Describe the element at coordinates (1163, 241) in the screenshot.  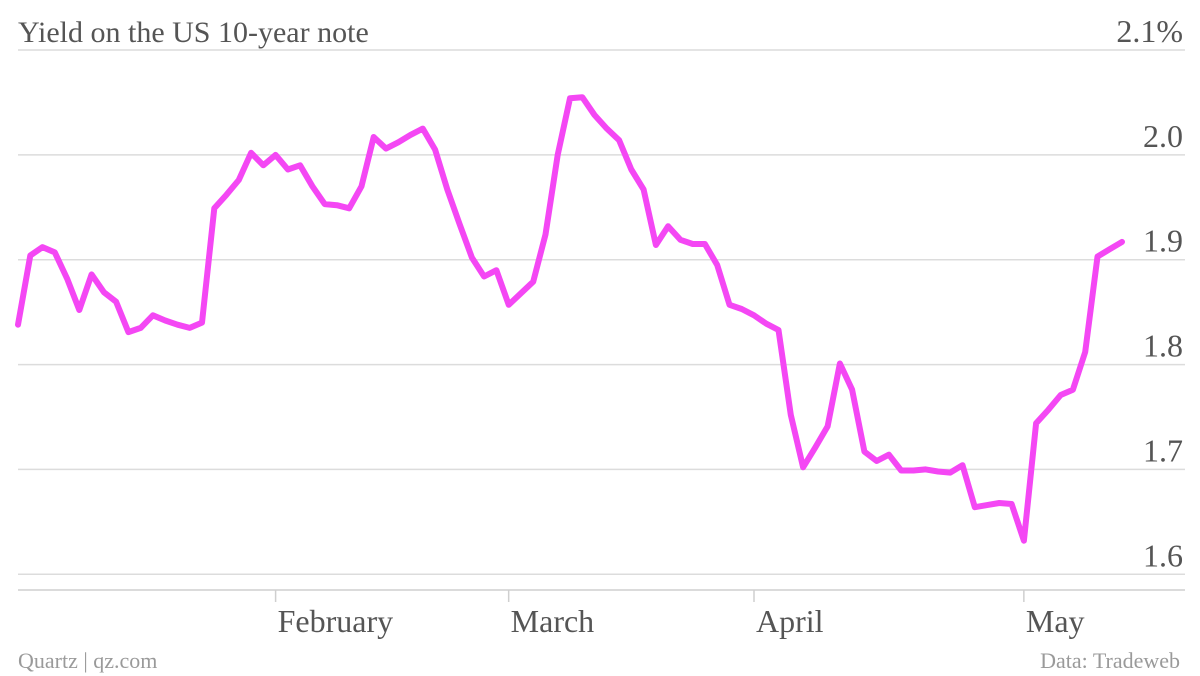
I see `y-tick-label: 1.9` at that location.